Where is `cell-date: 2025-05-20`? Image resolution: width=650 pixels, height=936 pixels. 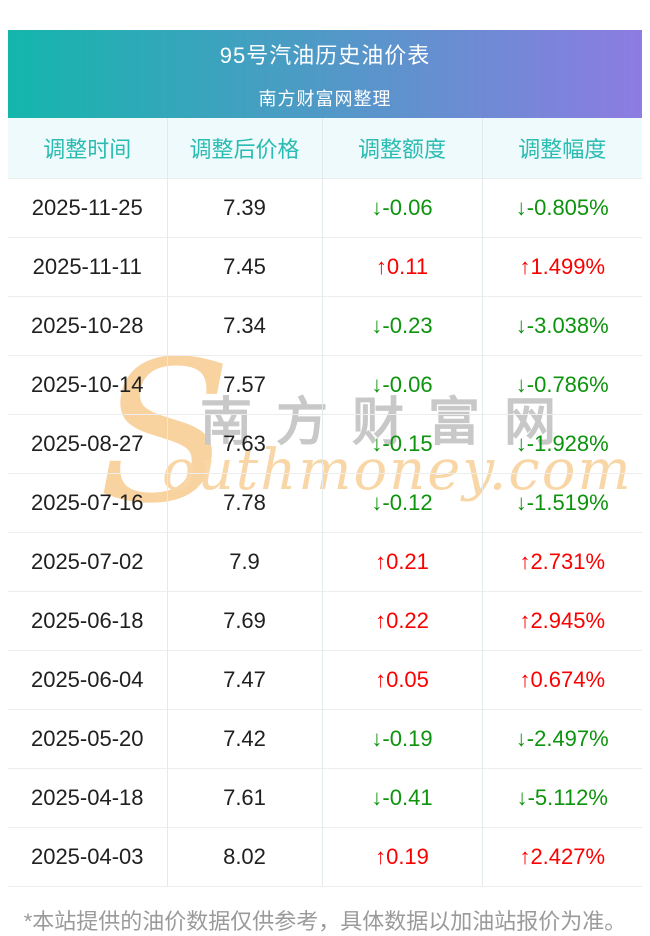 cell-date: 2025-05-20 is located at coordinates (88, 739).